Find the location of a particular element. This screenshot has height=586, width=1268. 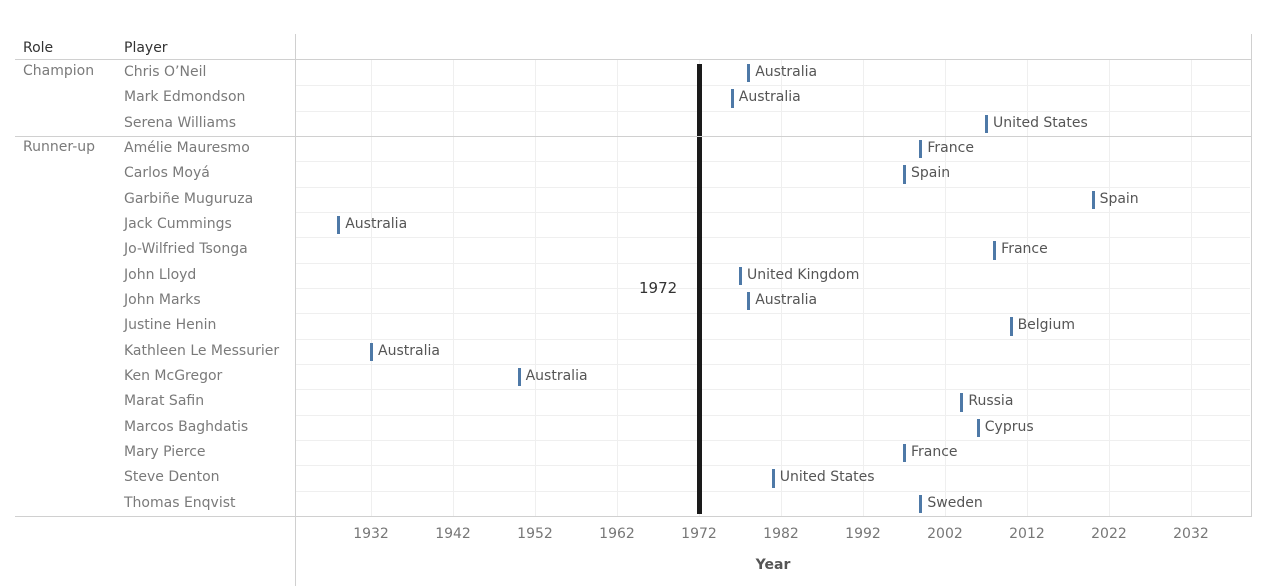

right-border is located at coordinates (1251, 275).